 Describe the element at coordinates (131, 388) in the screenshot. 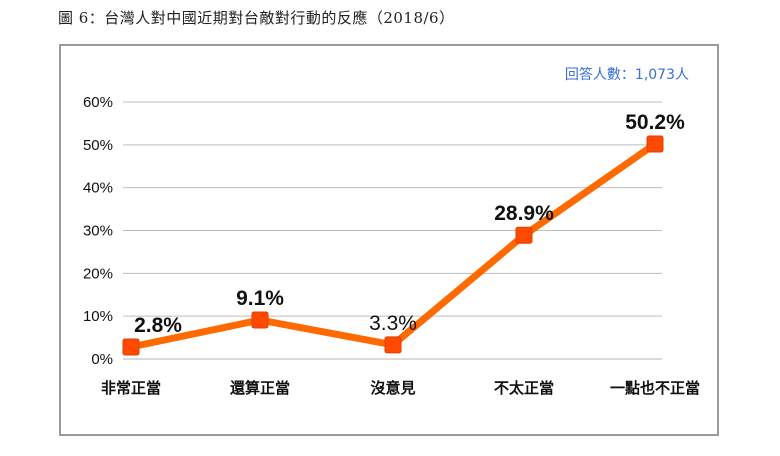

I see `x-category-label: 非常正當` at that location.